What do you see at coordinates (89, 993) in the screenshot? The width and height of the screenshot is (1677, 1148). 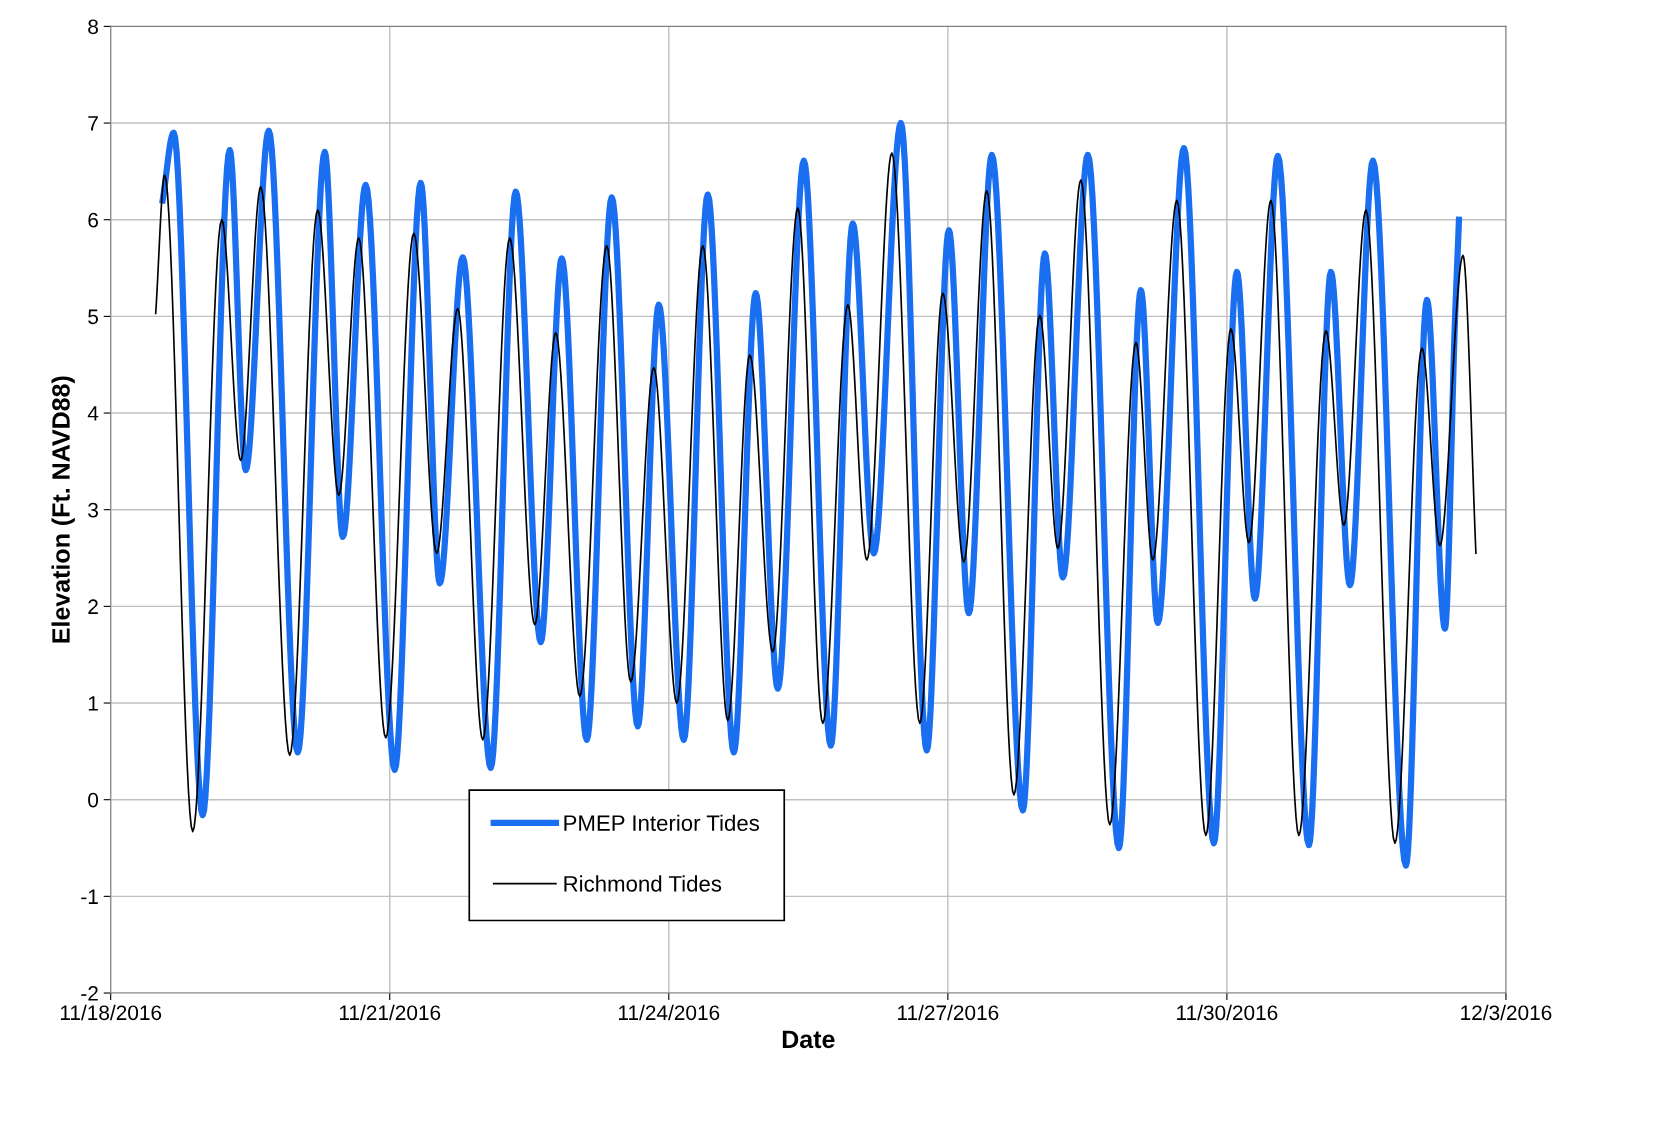 I see `y-tick-label: -2` at bounding box center [89, 993].